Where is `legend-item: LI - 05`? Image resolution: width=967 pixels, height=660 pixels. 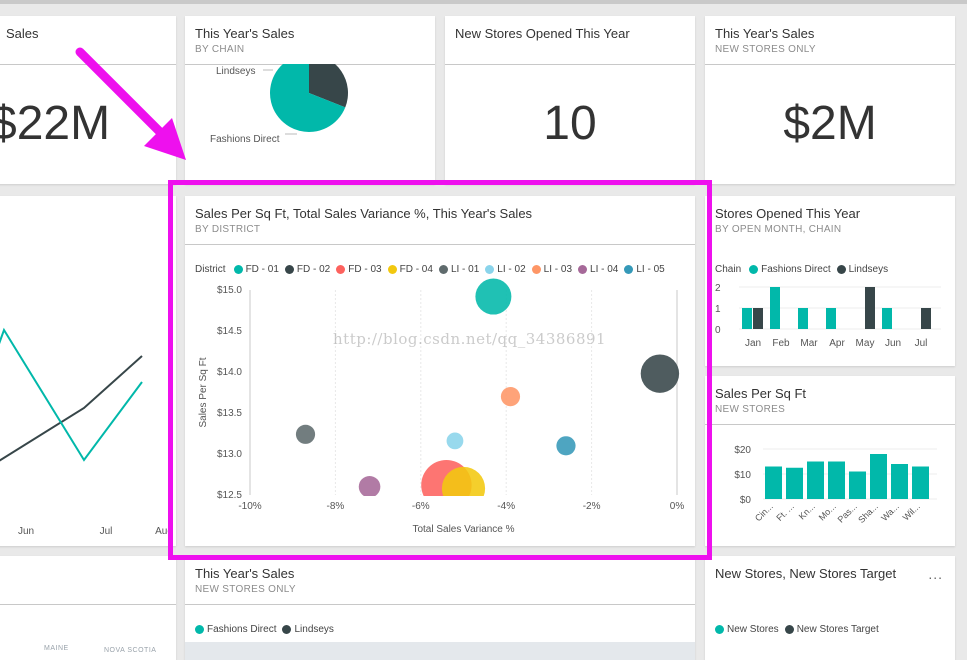
legend-item: LI - 05 is located at coordinates (644, 269).